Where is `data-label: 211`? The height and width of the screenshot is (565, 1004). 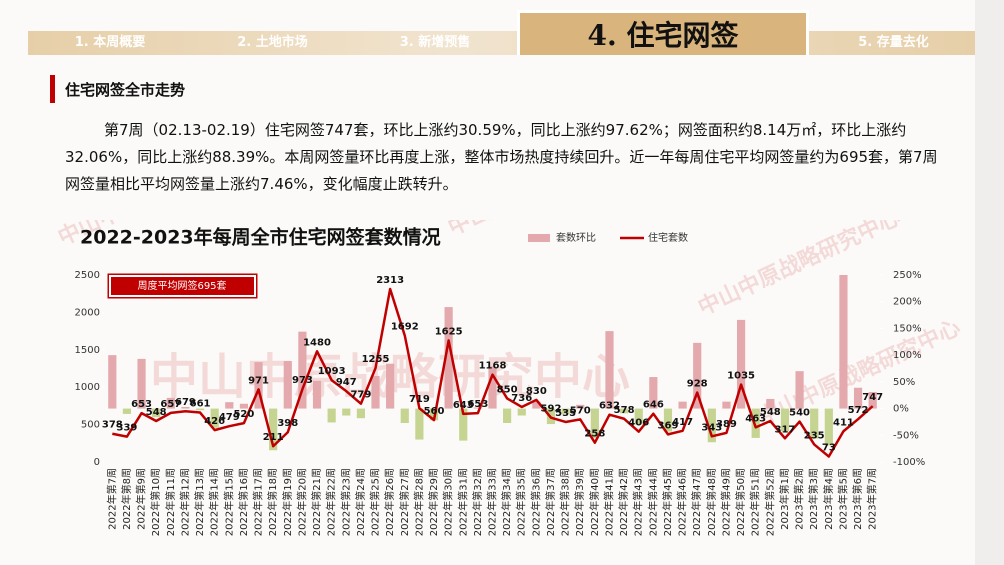
data-label: 211 is located at coordinates (273, 437).